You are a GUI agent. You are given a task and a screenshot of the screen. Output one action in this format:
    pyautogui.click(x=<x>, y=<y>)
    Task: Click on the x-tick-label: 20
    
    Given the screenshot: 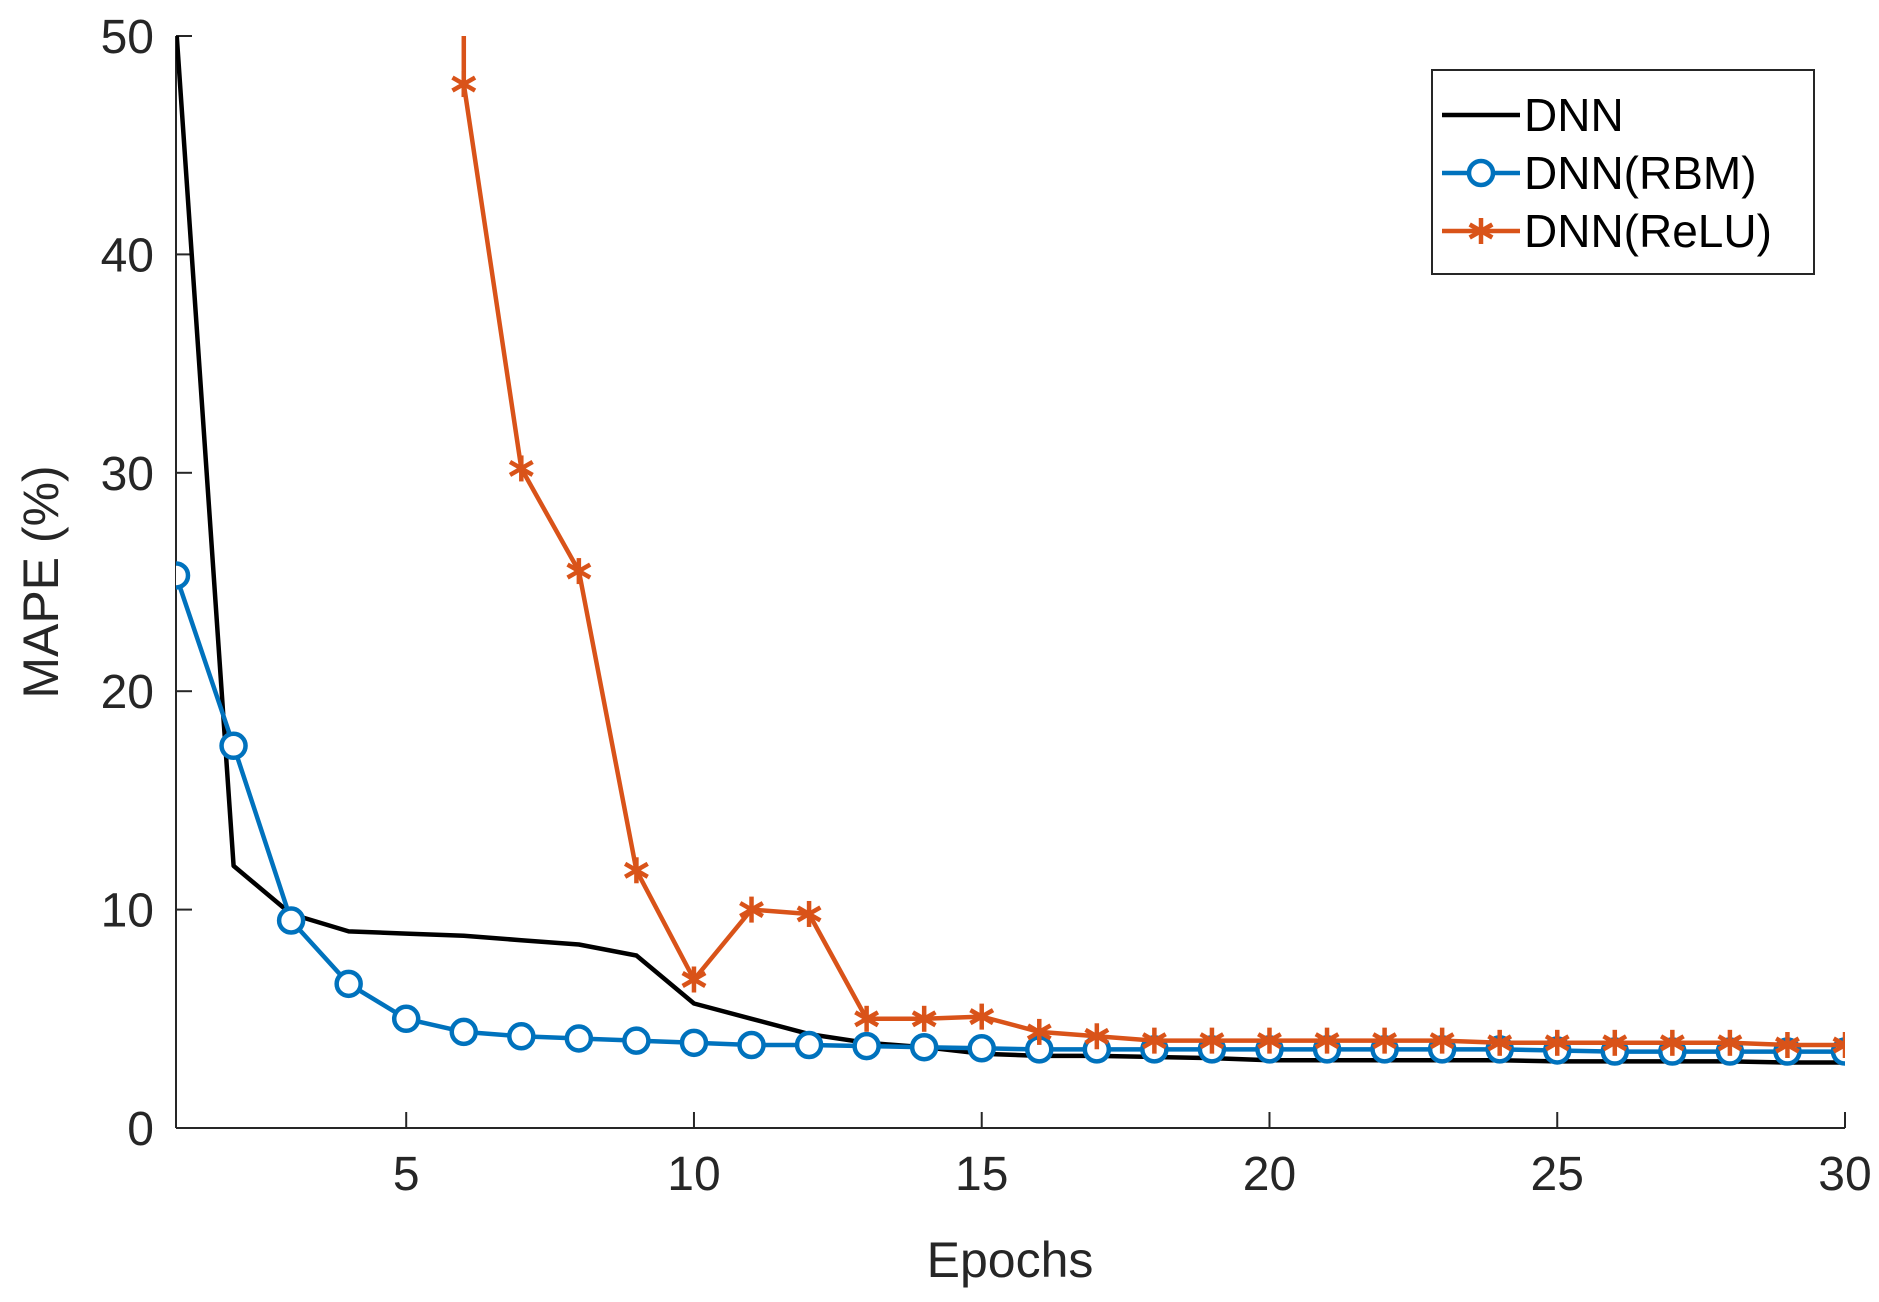 What is the action you would take?
    pyautogui.click(x=1269, y=1174)
    